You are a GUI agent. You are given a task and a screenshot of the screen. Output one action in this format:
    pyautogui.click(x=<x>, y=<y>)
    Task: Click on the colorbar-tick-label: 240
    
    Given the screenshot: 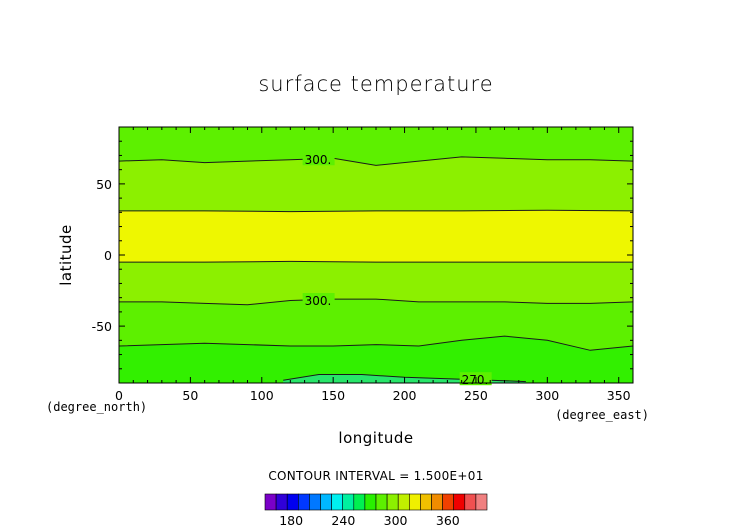 What is the action you would take?
    pyautogui.click(x=343, y=520)
    